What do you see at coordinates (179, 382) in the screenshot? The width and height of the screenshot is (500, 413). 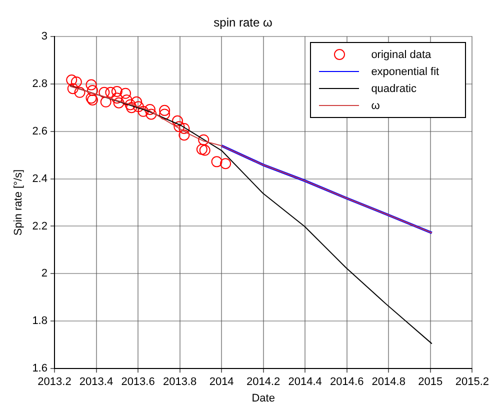 I see `x-tick-label: 2013.8` at bounding box center [179, 382].